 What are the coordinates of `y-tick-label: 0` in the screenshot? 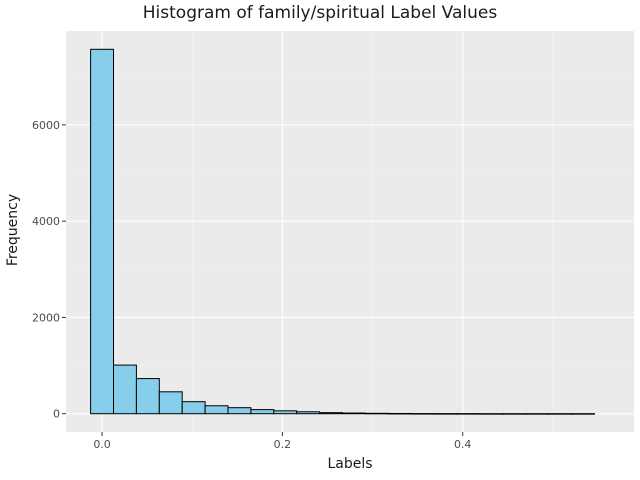 It's located at (56, 414).